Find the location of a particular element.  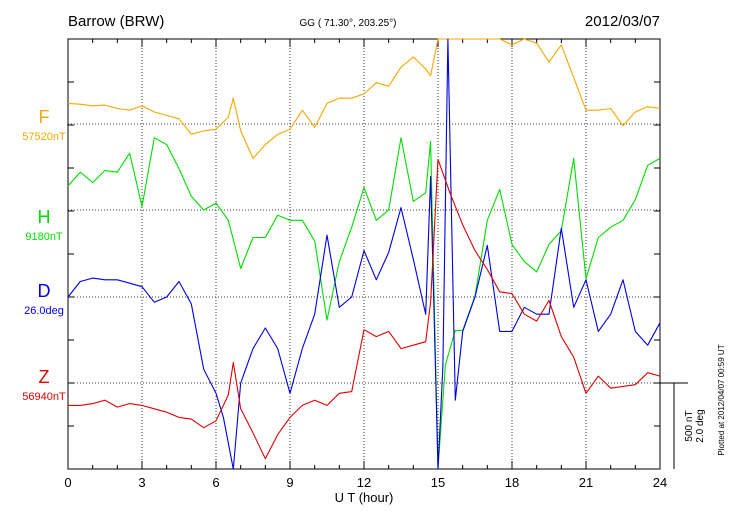

x-tick-label-9: 9 is located at coordinates (289, 482).